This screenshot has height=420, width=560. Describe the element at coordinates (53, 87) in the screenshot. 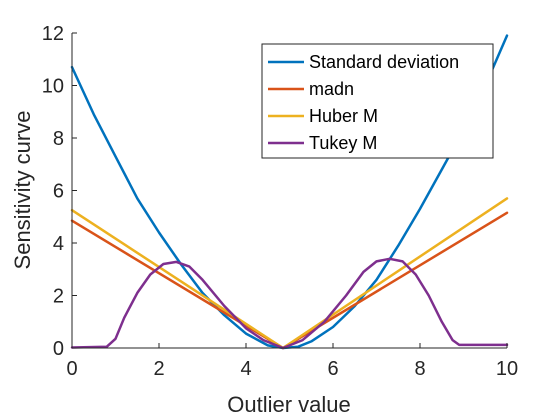

I see `y-tick-label: 10` at that location.